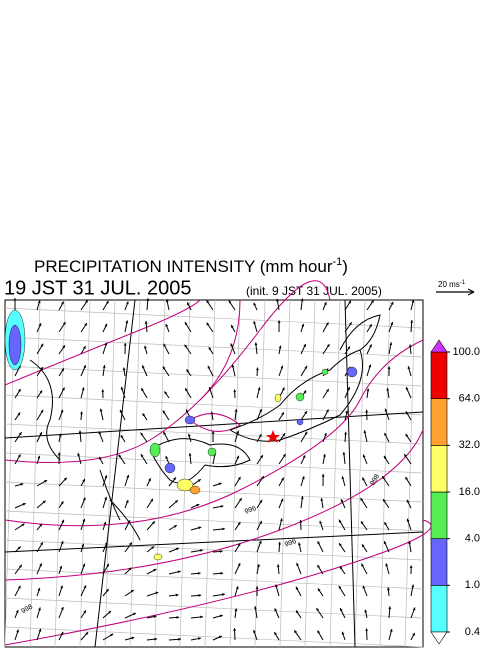 The width and height of the screenshot is (500, 655). What do you see at coordinates (469, 492) in the screenshot?
I see `colorbar-label: 16.0` at bounding box center [469, 492].